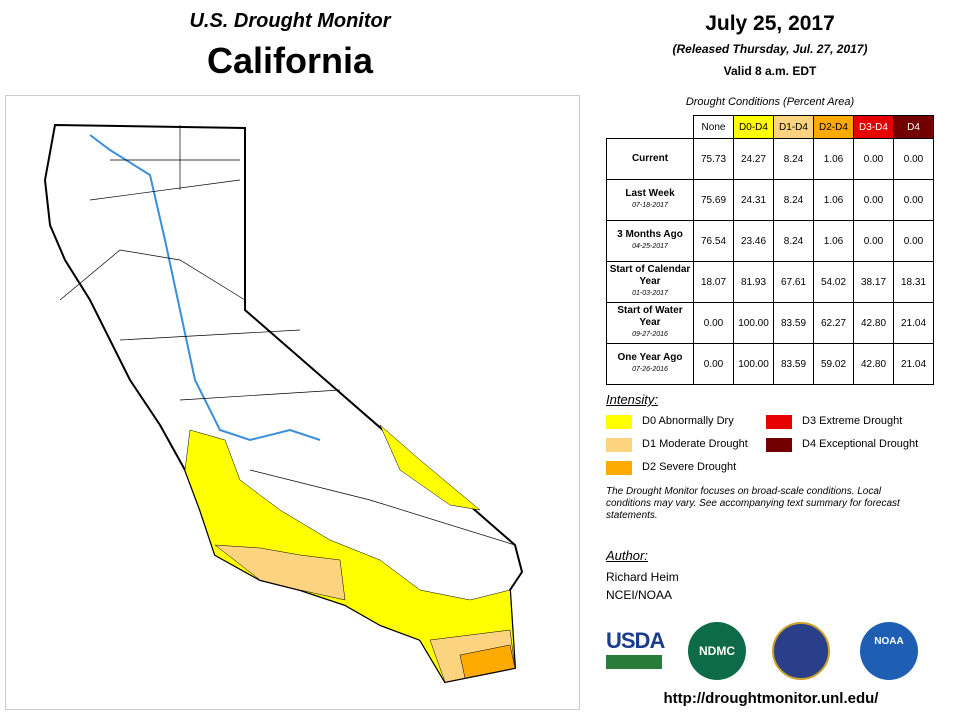  What do you see at coordinates (770, 71) in the screenshot?
I see `valid: Valid 8 a.m. EDT` at bounding box center [770, 71].